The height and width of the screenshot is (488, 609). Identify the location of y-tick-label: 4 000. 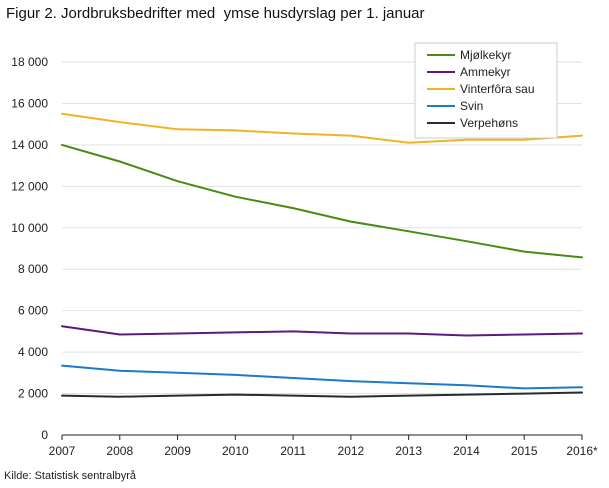
(33, 352).